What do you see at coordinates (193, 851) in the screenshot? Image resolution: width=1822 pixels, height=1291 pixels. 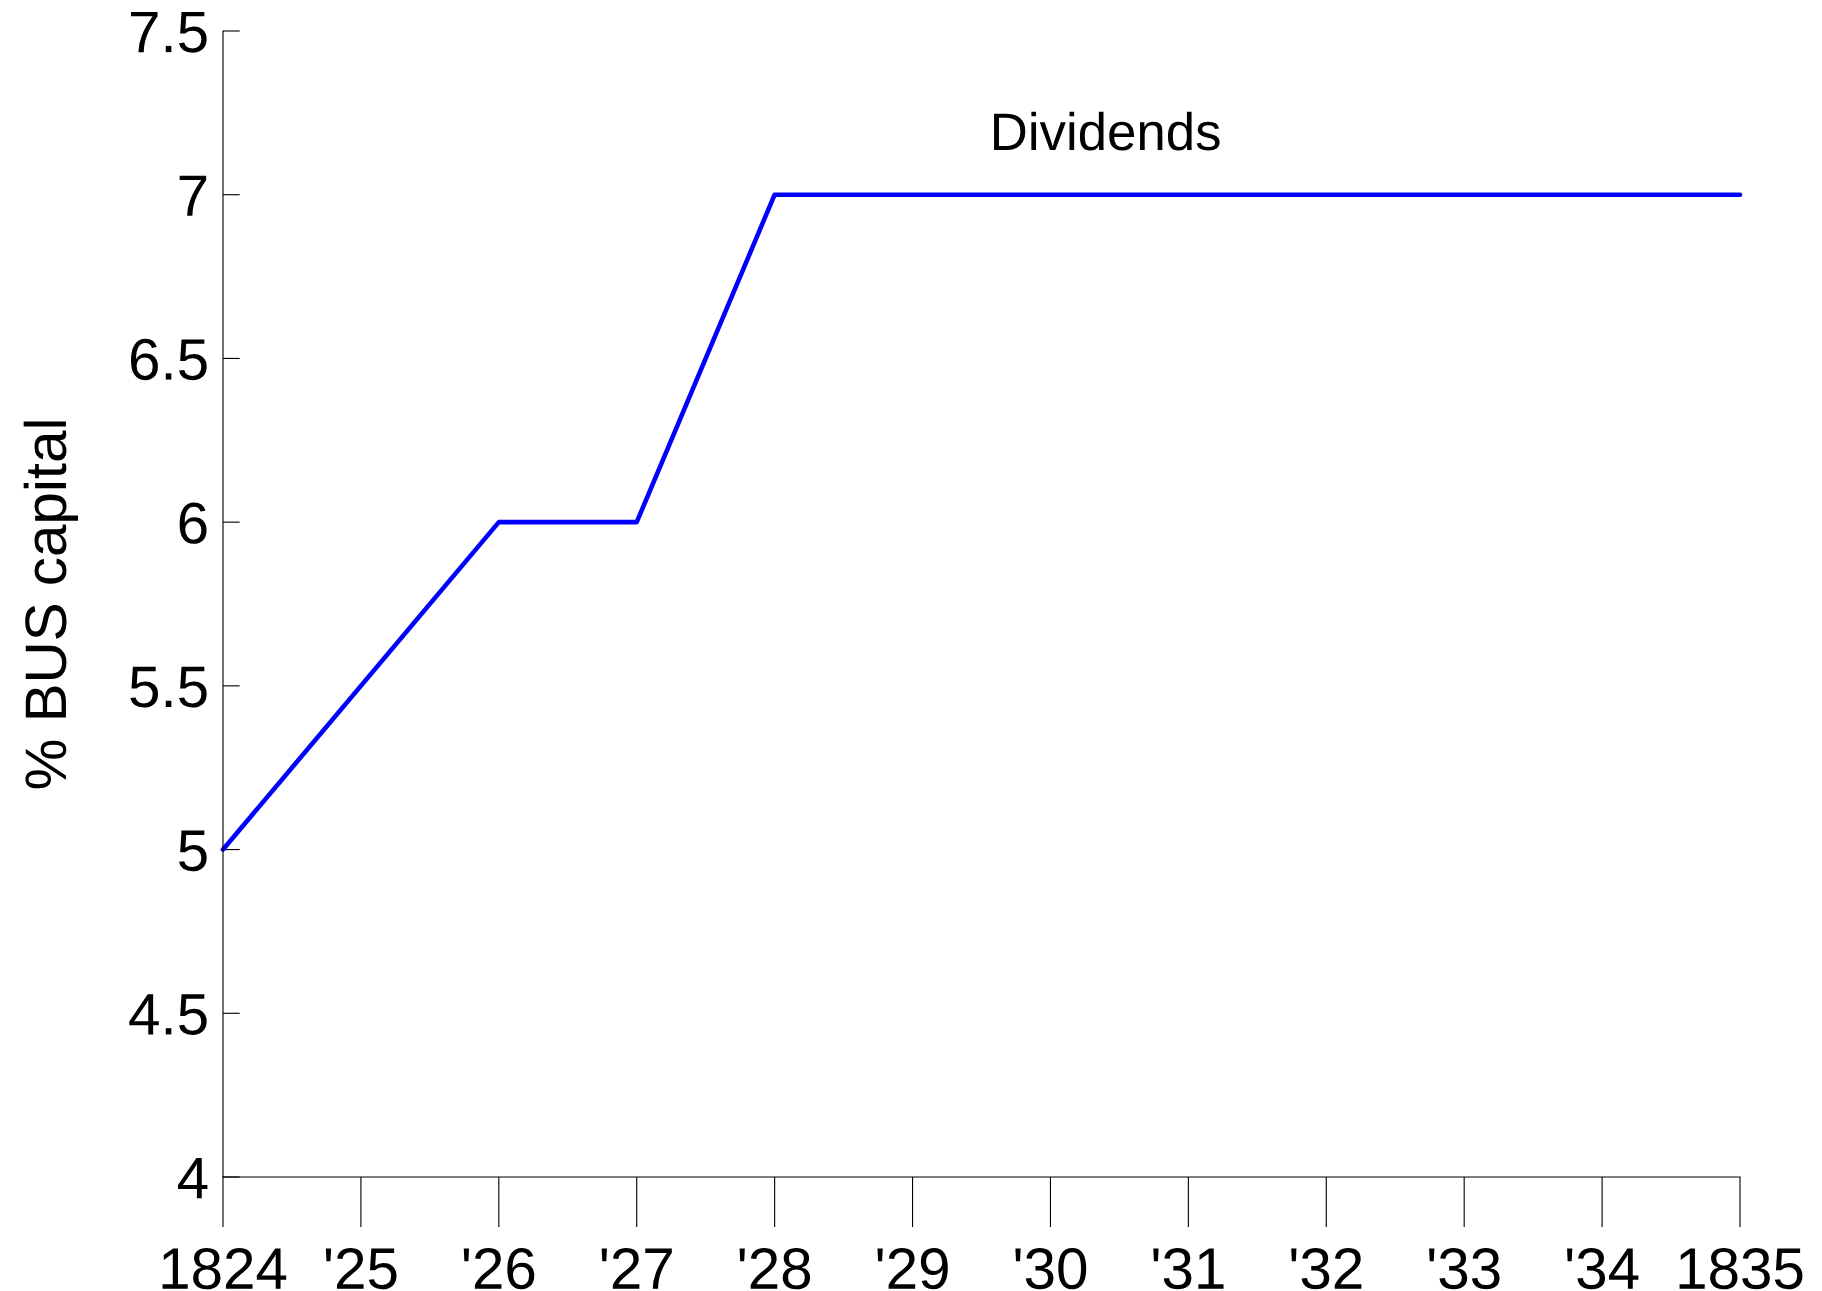 I see `y-tick-label: 5` at bounding box center [193, 851].